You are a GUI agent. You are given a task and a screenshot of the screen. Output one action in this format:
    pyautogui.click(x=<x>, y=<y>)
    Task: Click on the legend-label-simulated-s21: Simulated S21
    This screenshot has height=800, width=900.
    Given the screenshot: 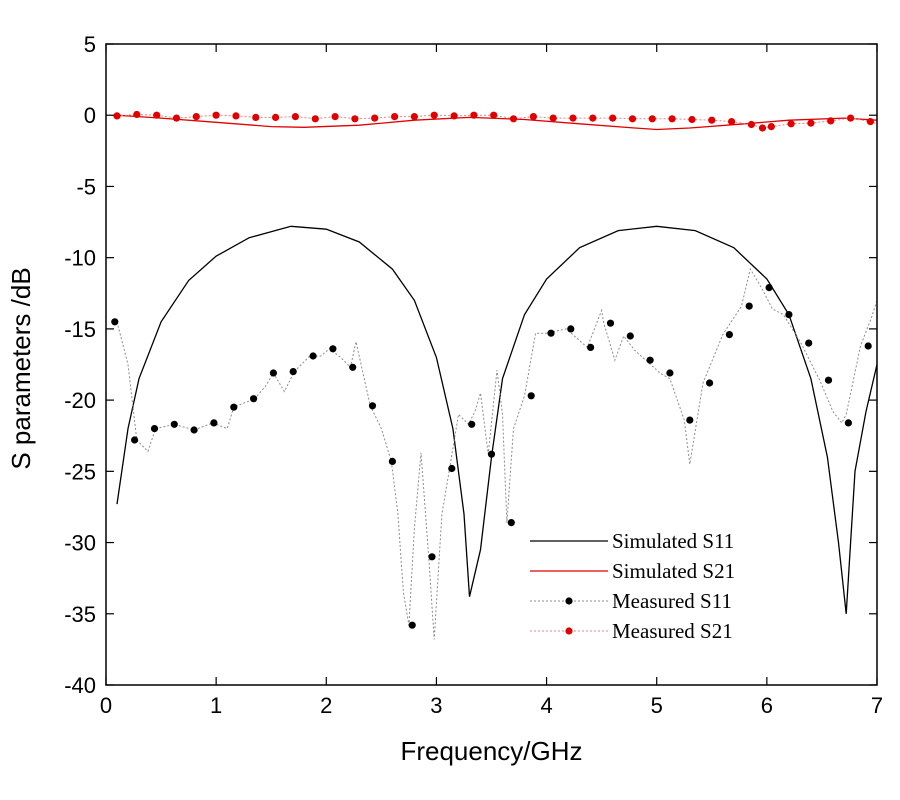 What is the action you would take?
    pyautogui.click(x=673, y=571)
    